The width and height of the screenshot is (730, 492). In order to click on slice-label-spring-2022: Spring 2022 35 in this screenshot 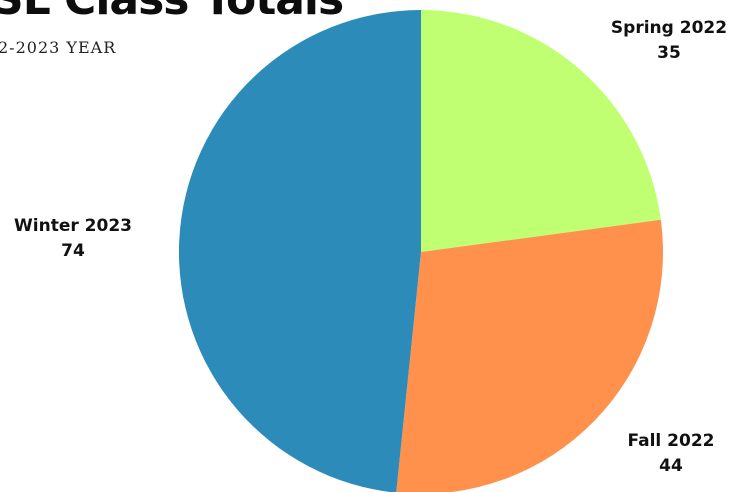, I will do `click(669, 41)`.